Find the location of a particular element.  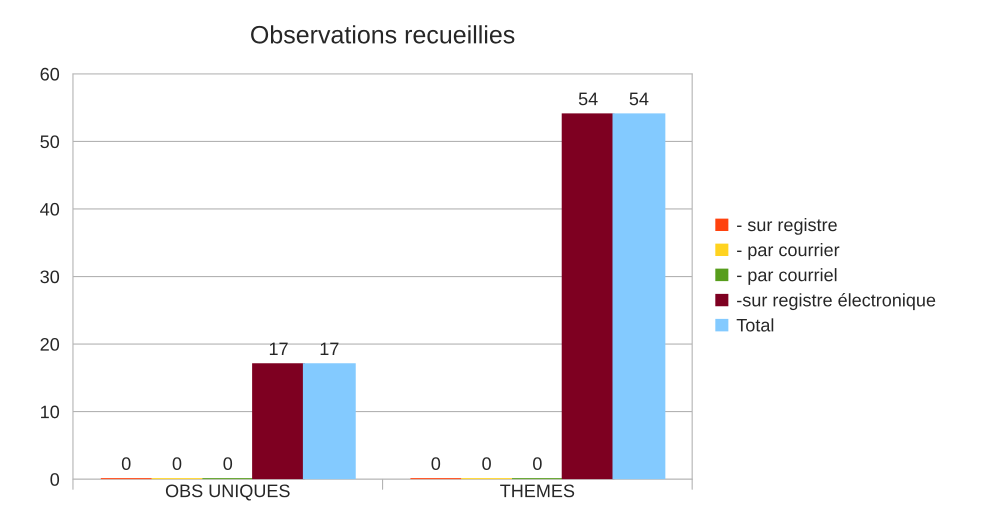

legend-label: - sur registre is located at coordinates (787, 226).